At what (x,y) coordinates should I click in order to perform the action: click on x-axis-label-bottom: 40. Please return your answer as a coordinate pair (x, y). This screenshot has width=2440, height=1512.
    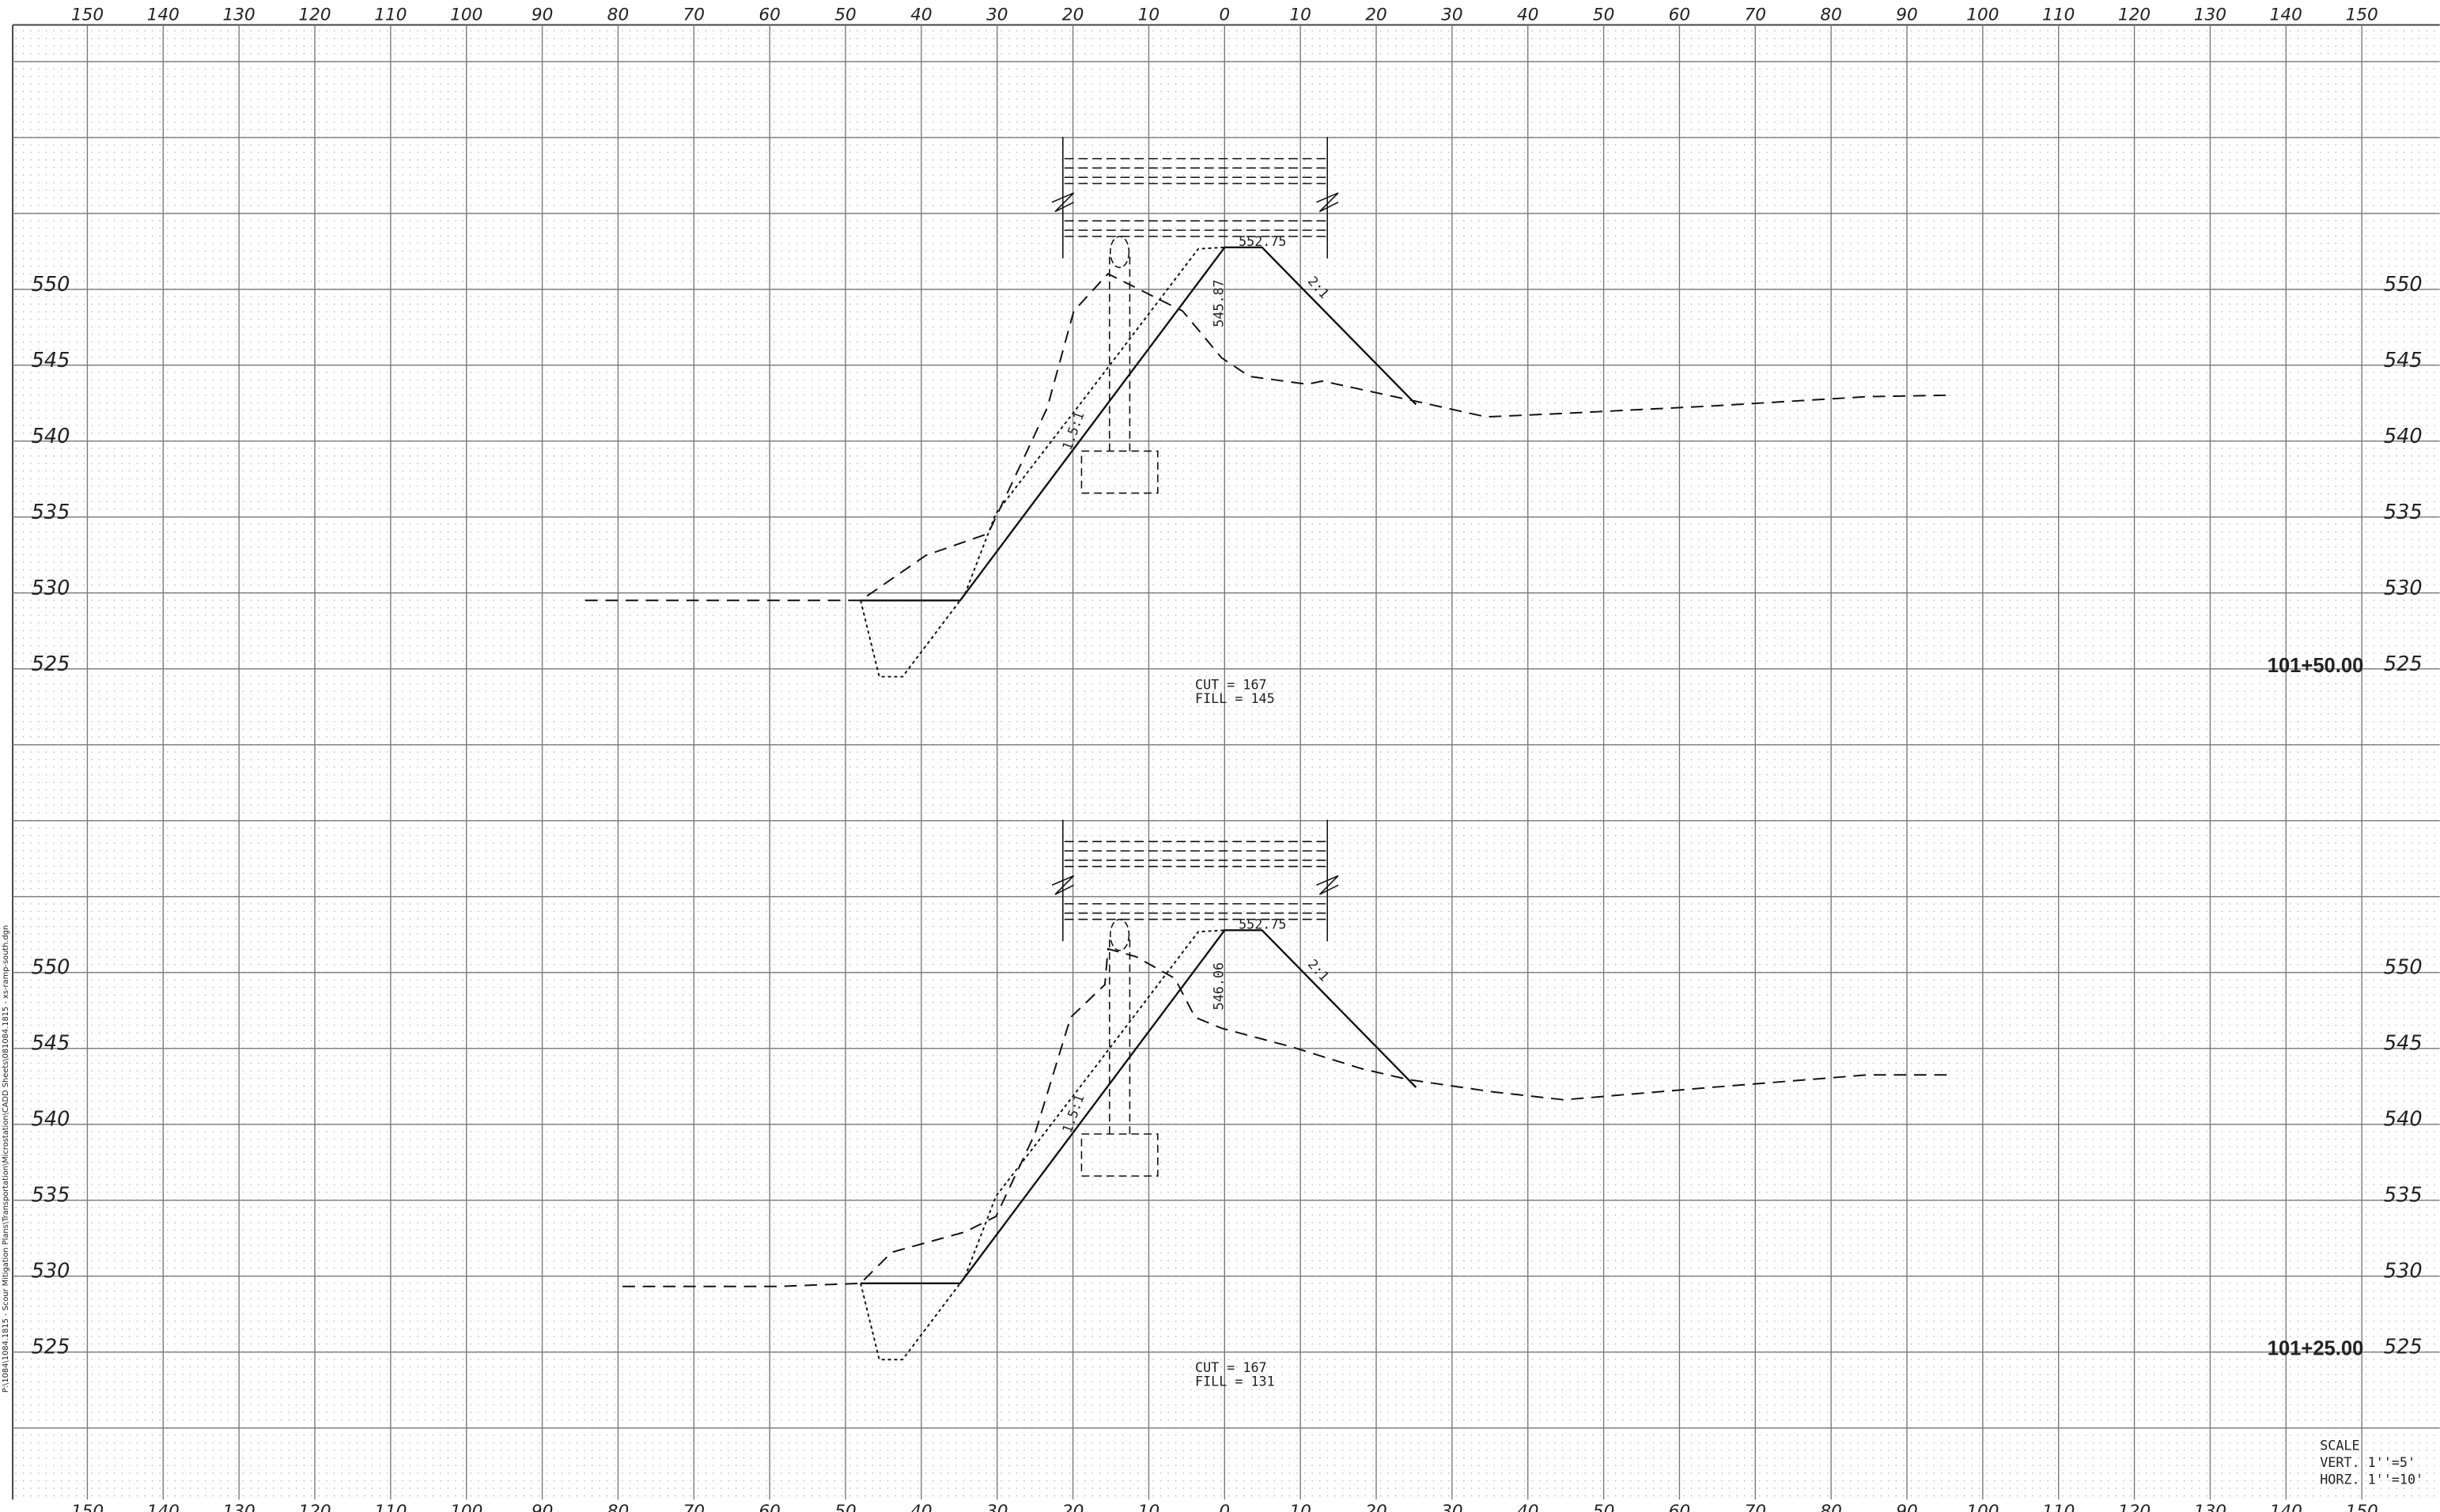
    Looking at the image, I should click on (1528, 1507).